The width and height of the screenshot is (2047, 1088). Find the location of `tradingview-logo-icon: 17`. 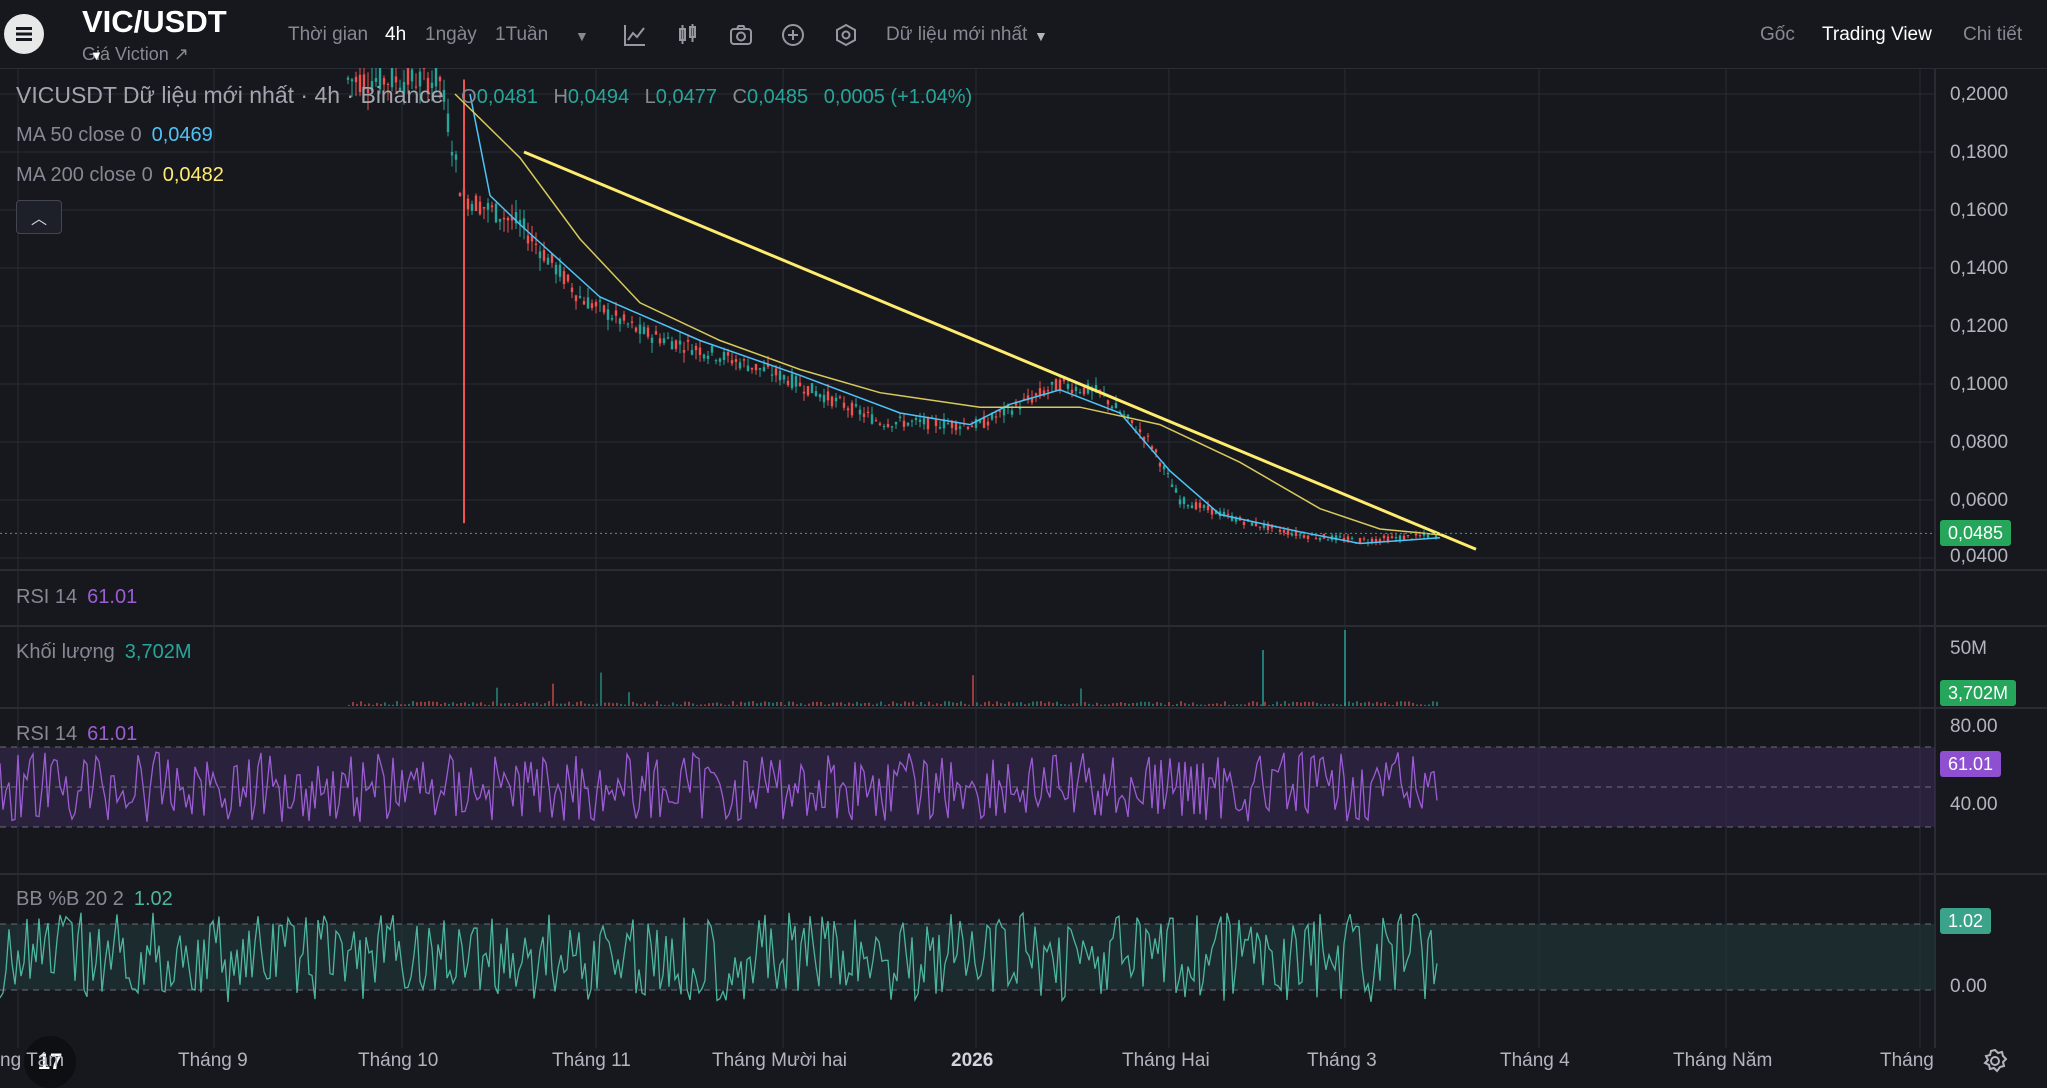

tradingview-logo-icon: 17 is located at coordinates (50, 1062).